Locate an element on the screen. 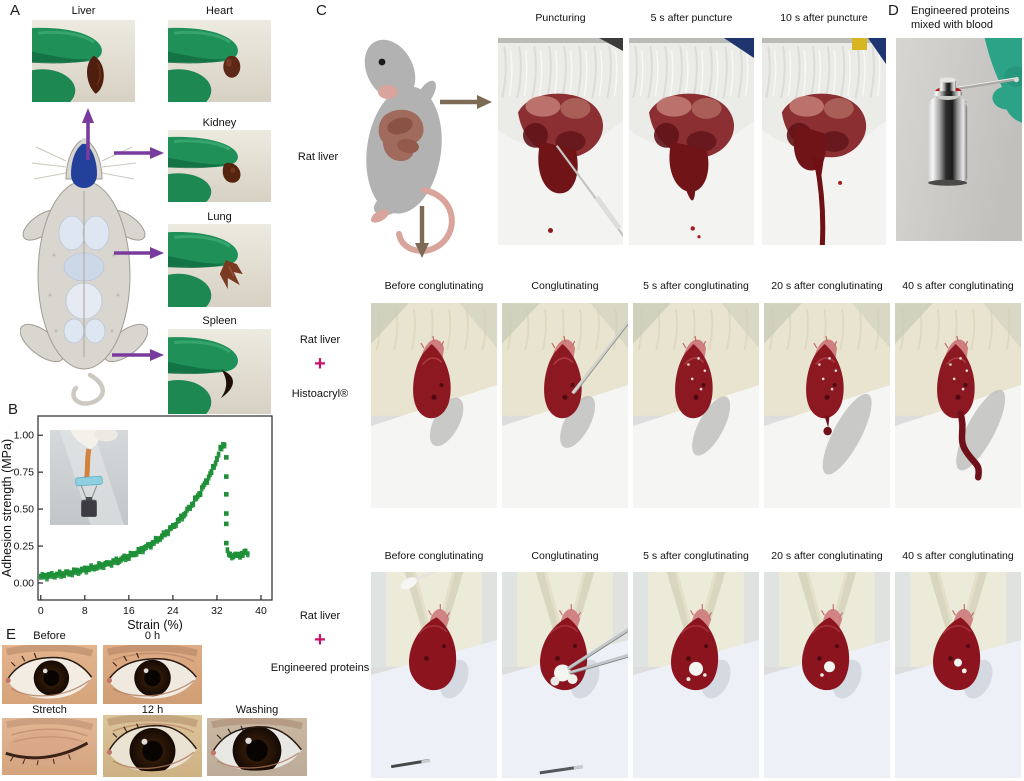 The width and height of the screenshot is (1024, 781). row1-caption-2: 5 s after puncture is located at coordinates (691, 18).